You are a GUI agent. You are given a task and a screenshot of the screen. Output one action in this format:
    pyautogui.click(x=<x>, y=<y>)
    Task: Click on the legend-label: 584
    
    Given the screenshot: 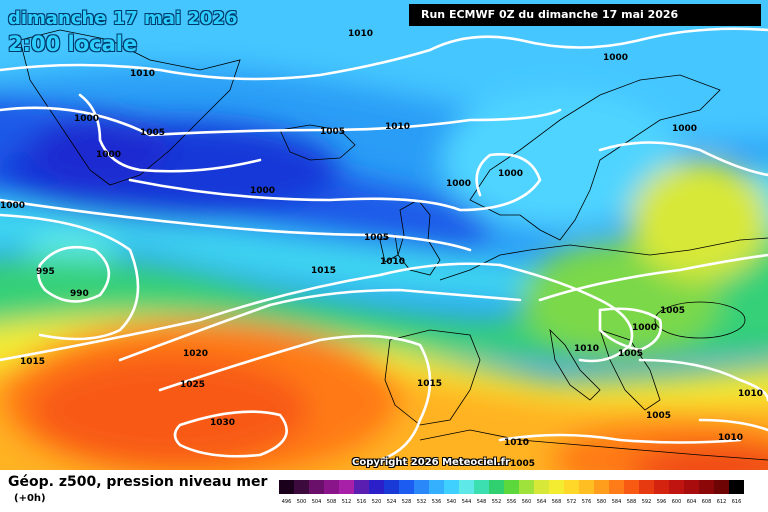 What is the action you would take?
    pyautogui.click(x=616, y=502)
    